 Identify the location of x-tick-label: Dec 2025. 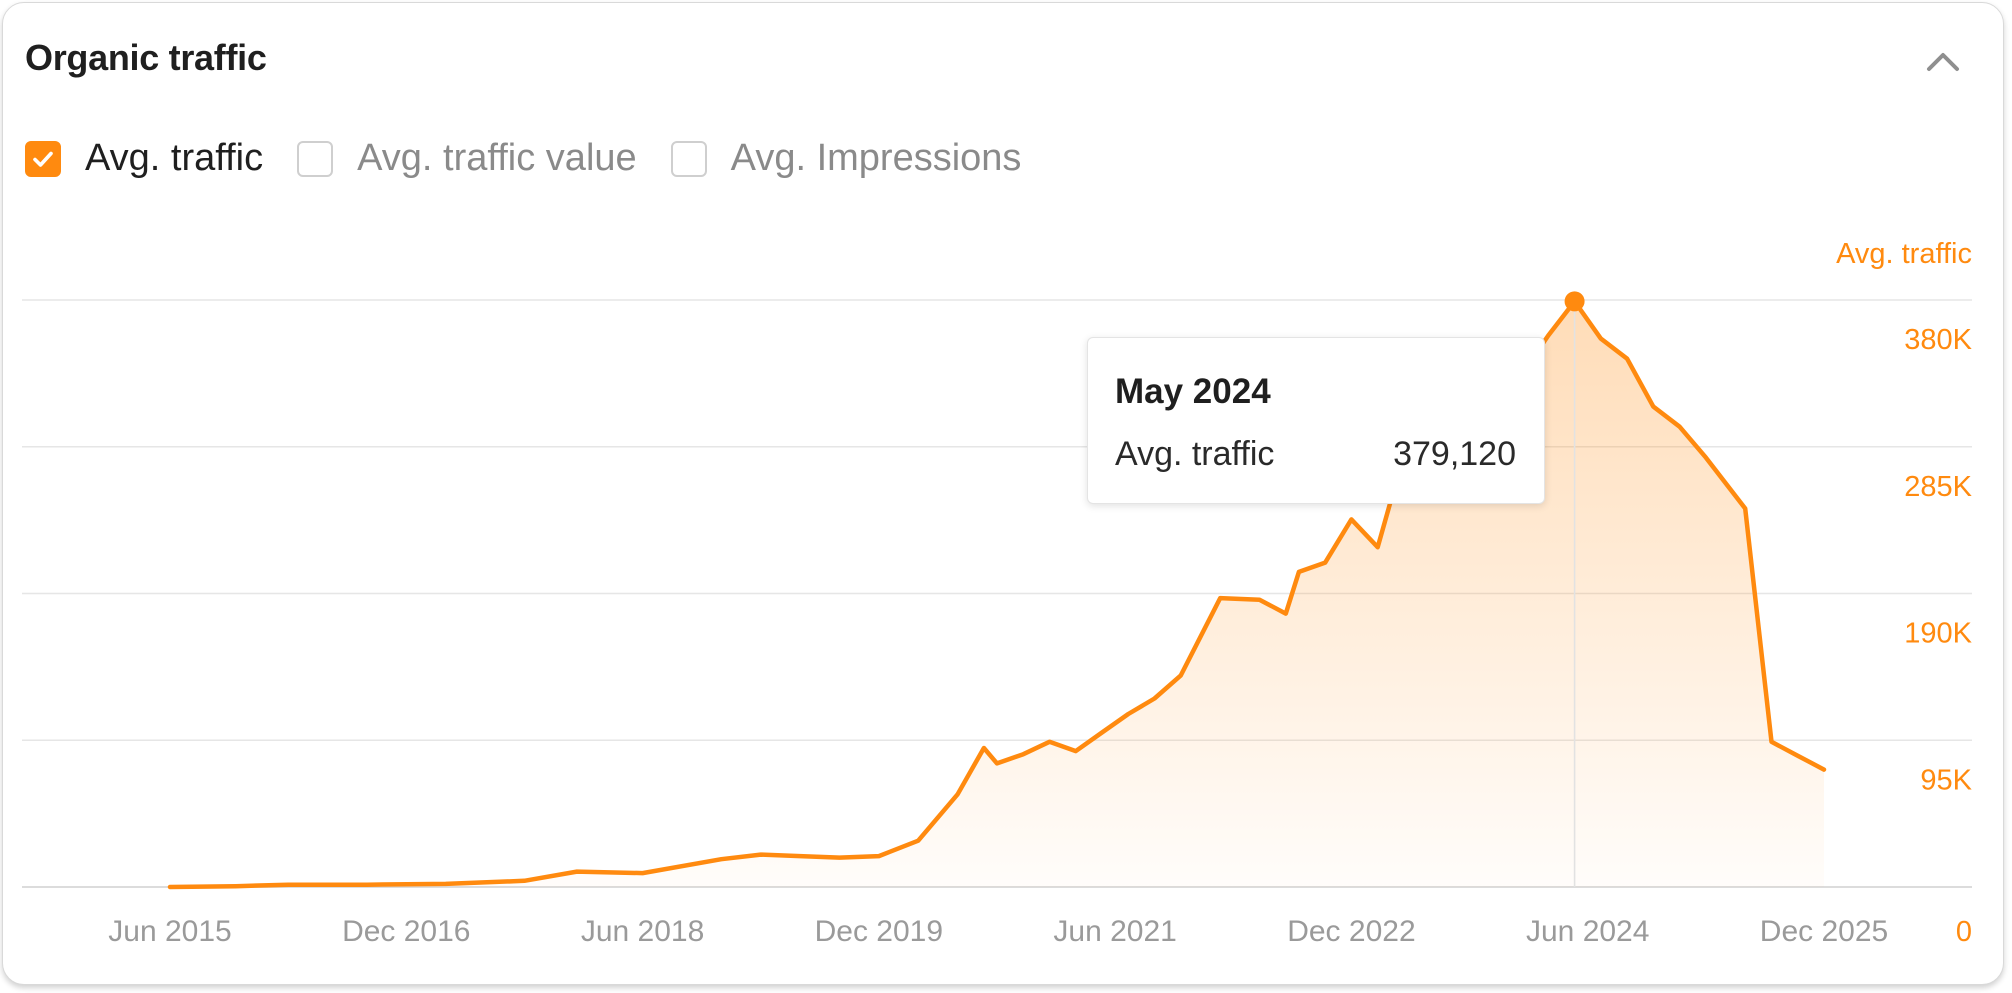
(1824, 931).